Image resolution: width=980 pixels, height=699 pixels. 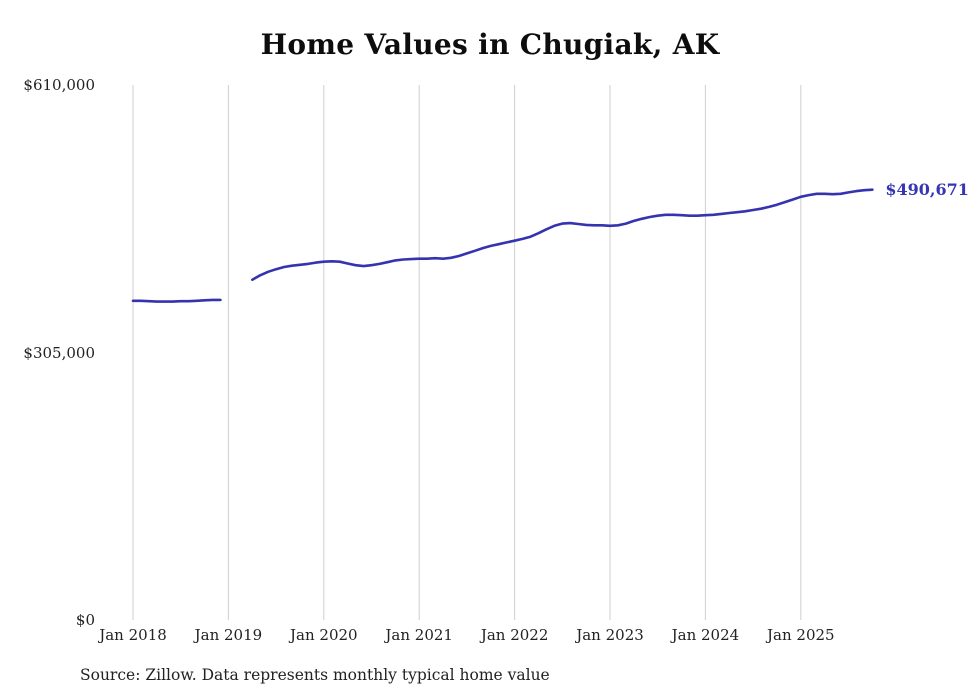 I want to click on y-tick-label: $305,000, so click(x=59, y=352).